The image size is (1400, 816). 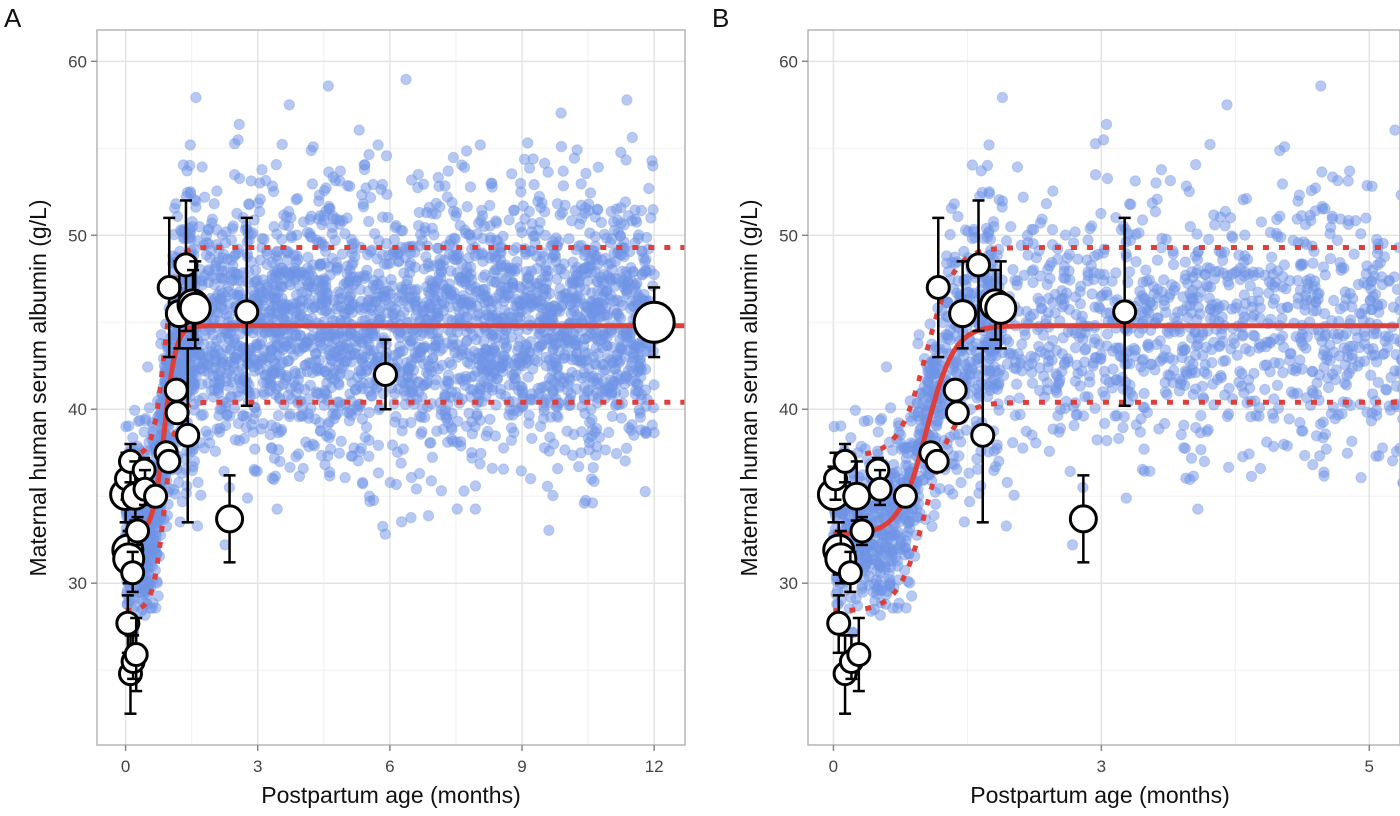 What do you see at coordinates (391, 795) in the screenshot?
I see `x-axis-title-a: Postpartum age (months)` at bounding box center [391, 795].